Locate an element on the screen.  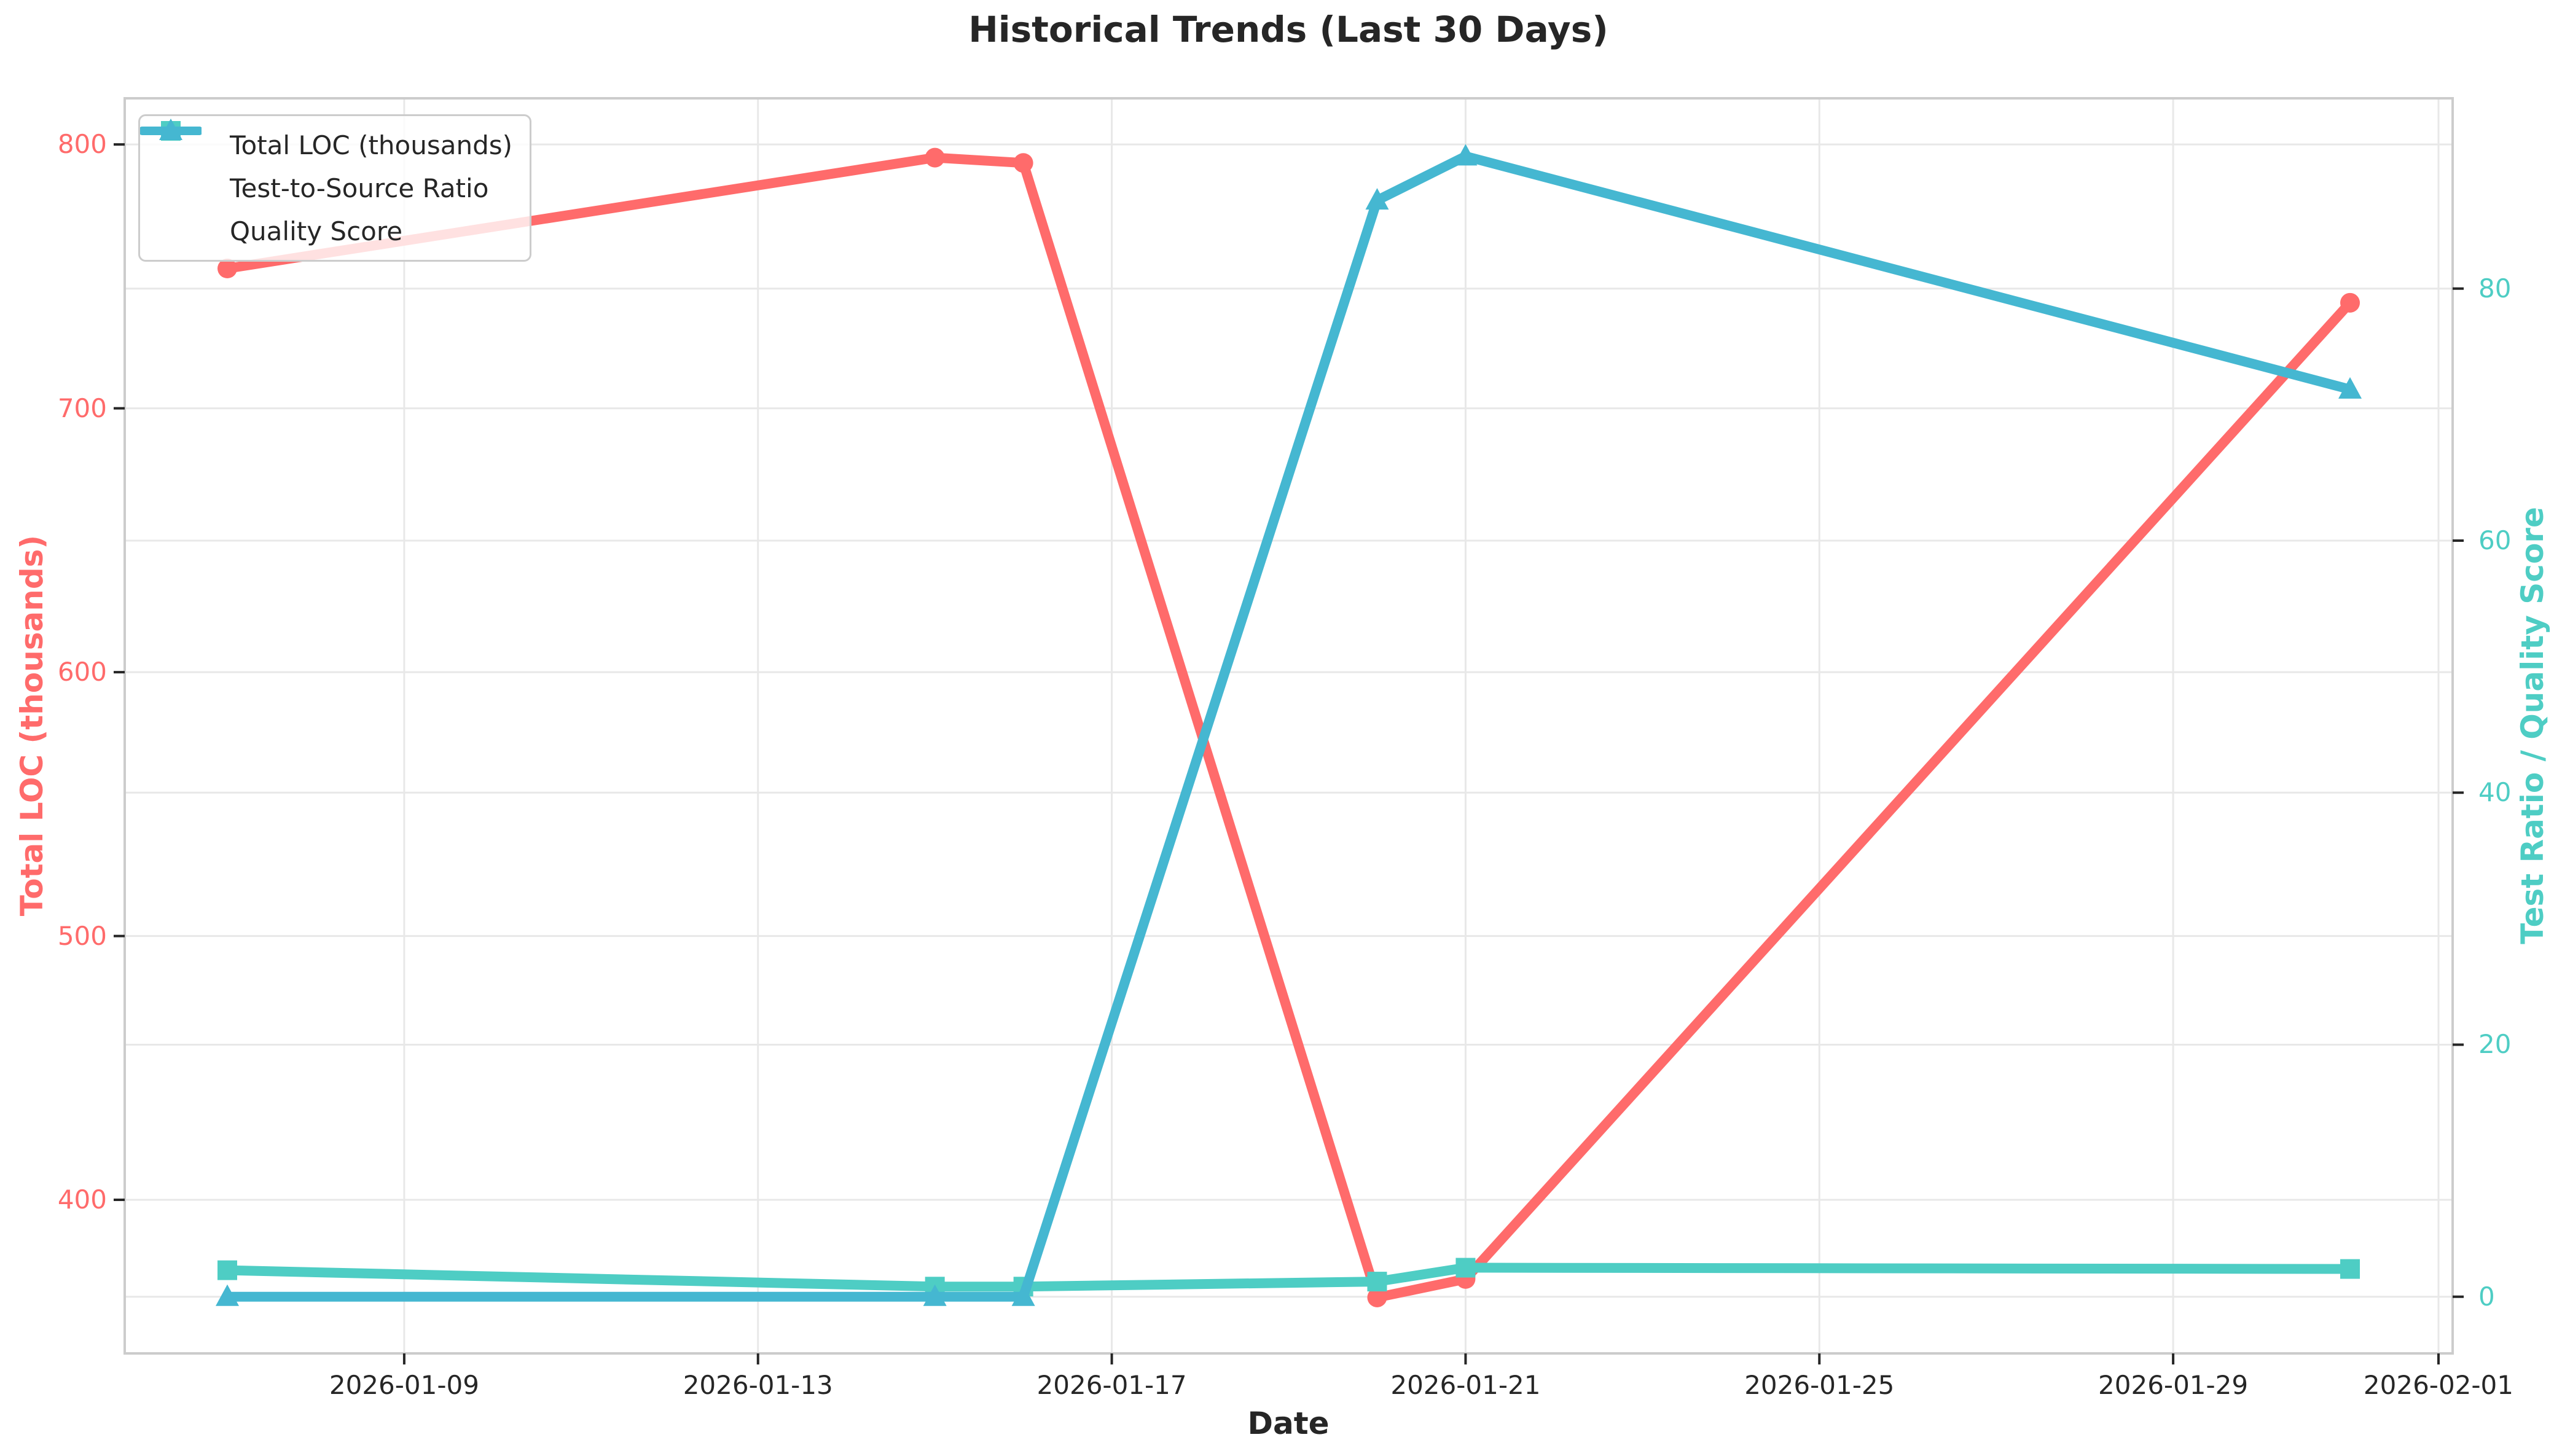
legend-item-total-loc: Total LOC (thousands) is located at coordinates (327, 142).